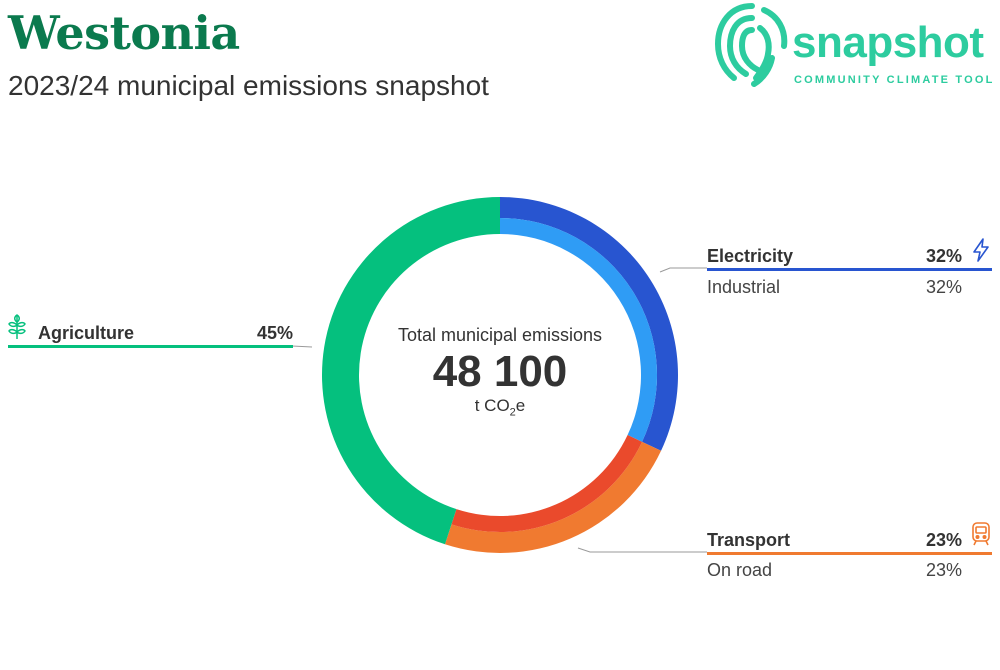 The image size is (1000, 670). I want to click on page-subtitle: 2023/24 municipal emissions snapshot, so click(248, 85).